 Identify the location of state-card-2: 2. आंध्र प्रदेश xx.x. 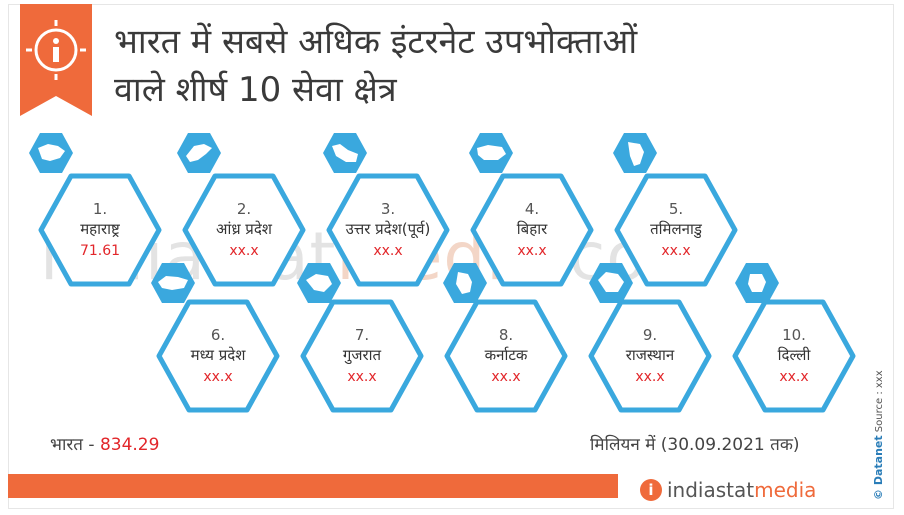
(244, 230).